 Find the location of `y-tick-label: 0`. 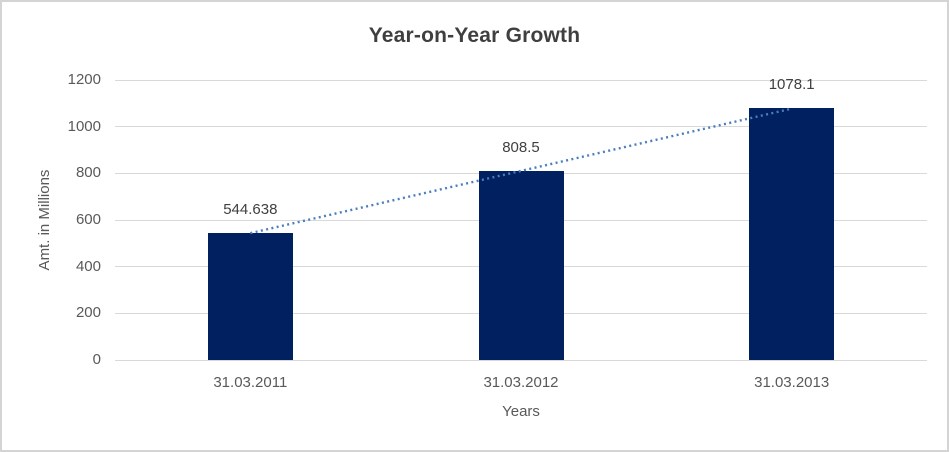

y-tick-label: 0 is located at coordinates (96, 359).